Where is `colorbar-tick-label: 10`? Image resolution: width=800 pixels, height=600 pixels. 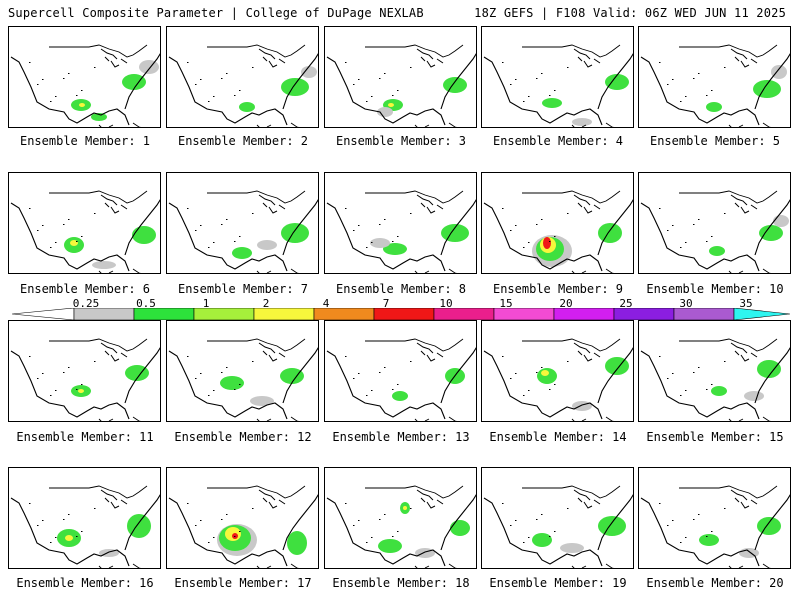
colorbar-tick-label: 10 is located at coordinates (446, 303).